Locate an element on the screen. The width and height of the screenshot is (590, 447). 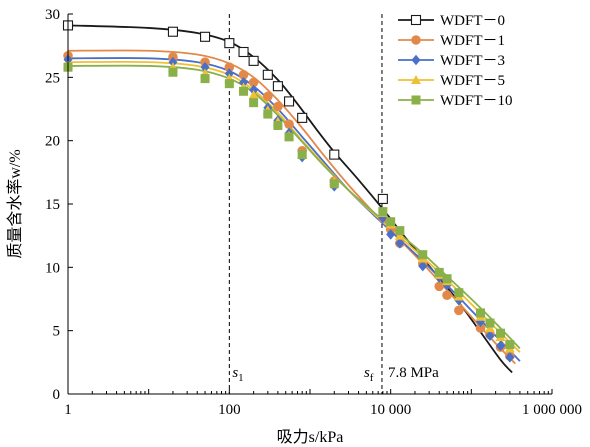
annotation-text: 7.8 MPa is located at coordinates (413, 373).